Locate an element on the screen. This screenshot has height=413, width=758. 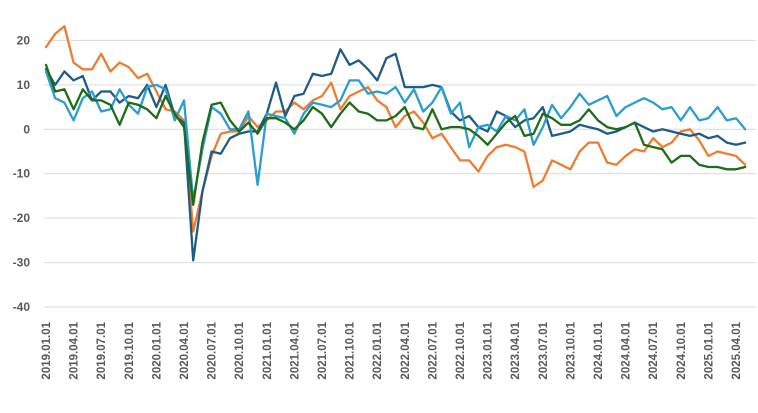
x-tick-label: 2021.10.01 is located at coordinates (351, 350).